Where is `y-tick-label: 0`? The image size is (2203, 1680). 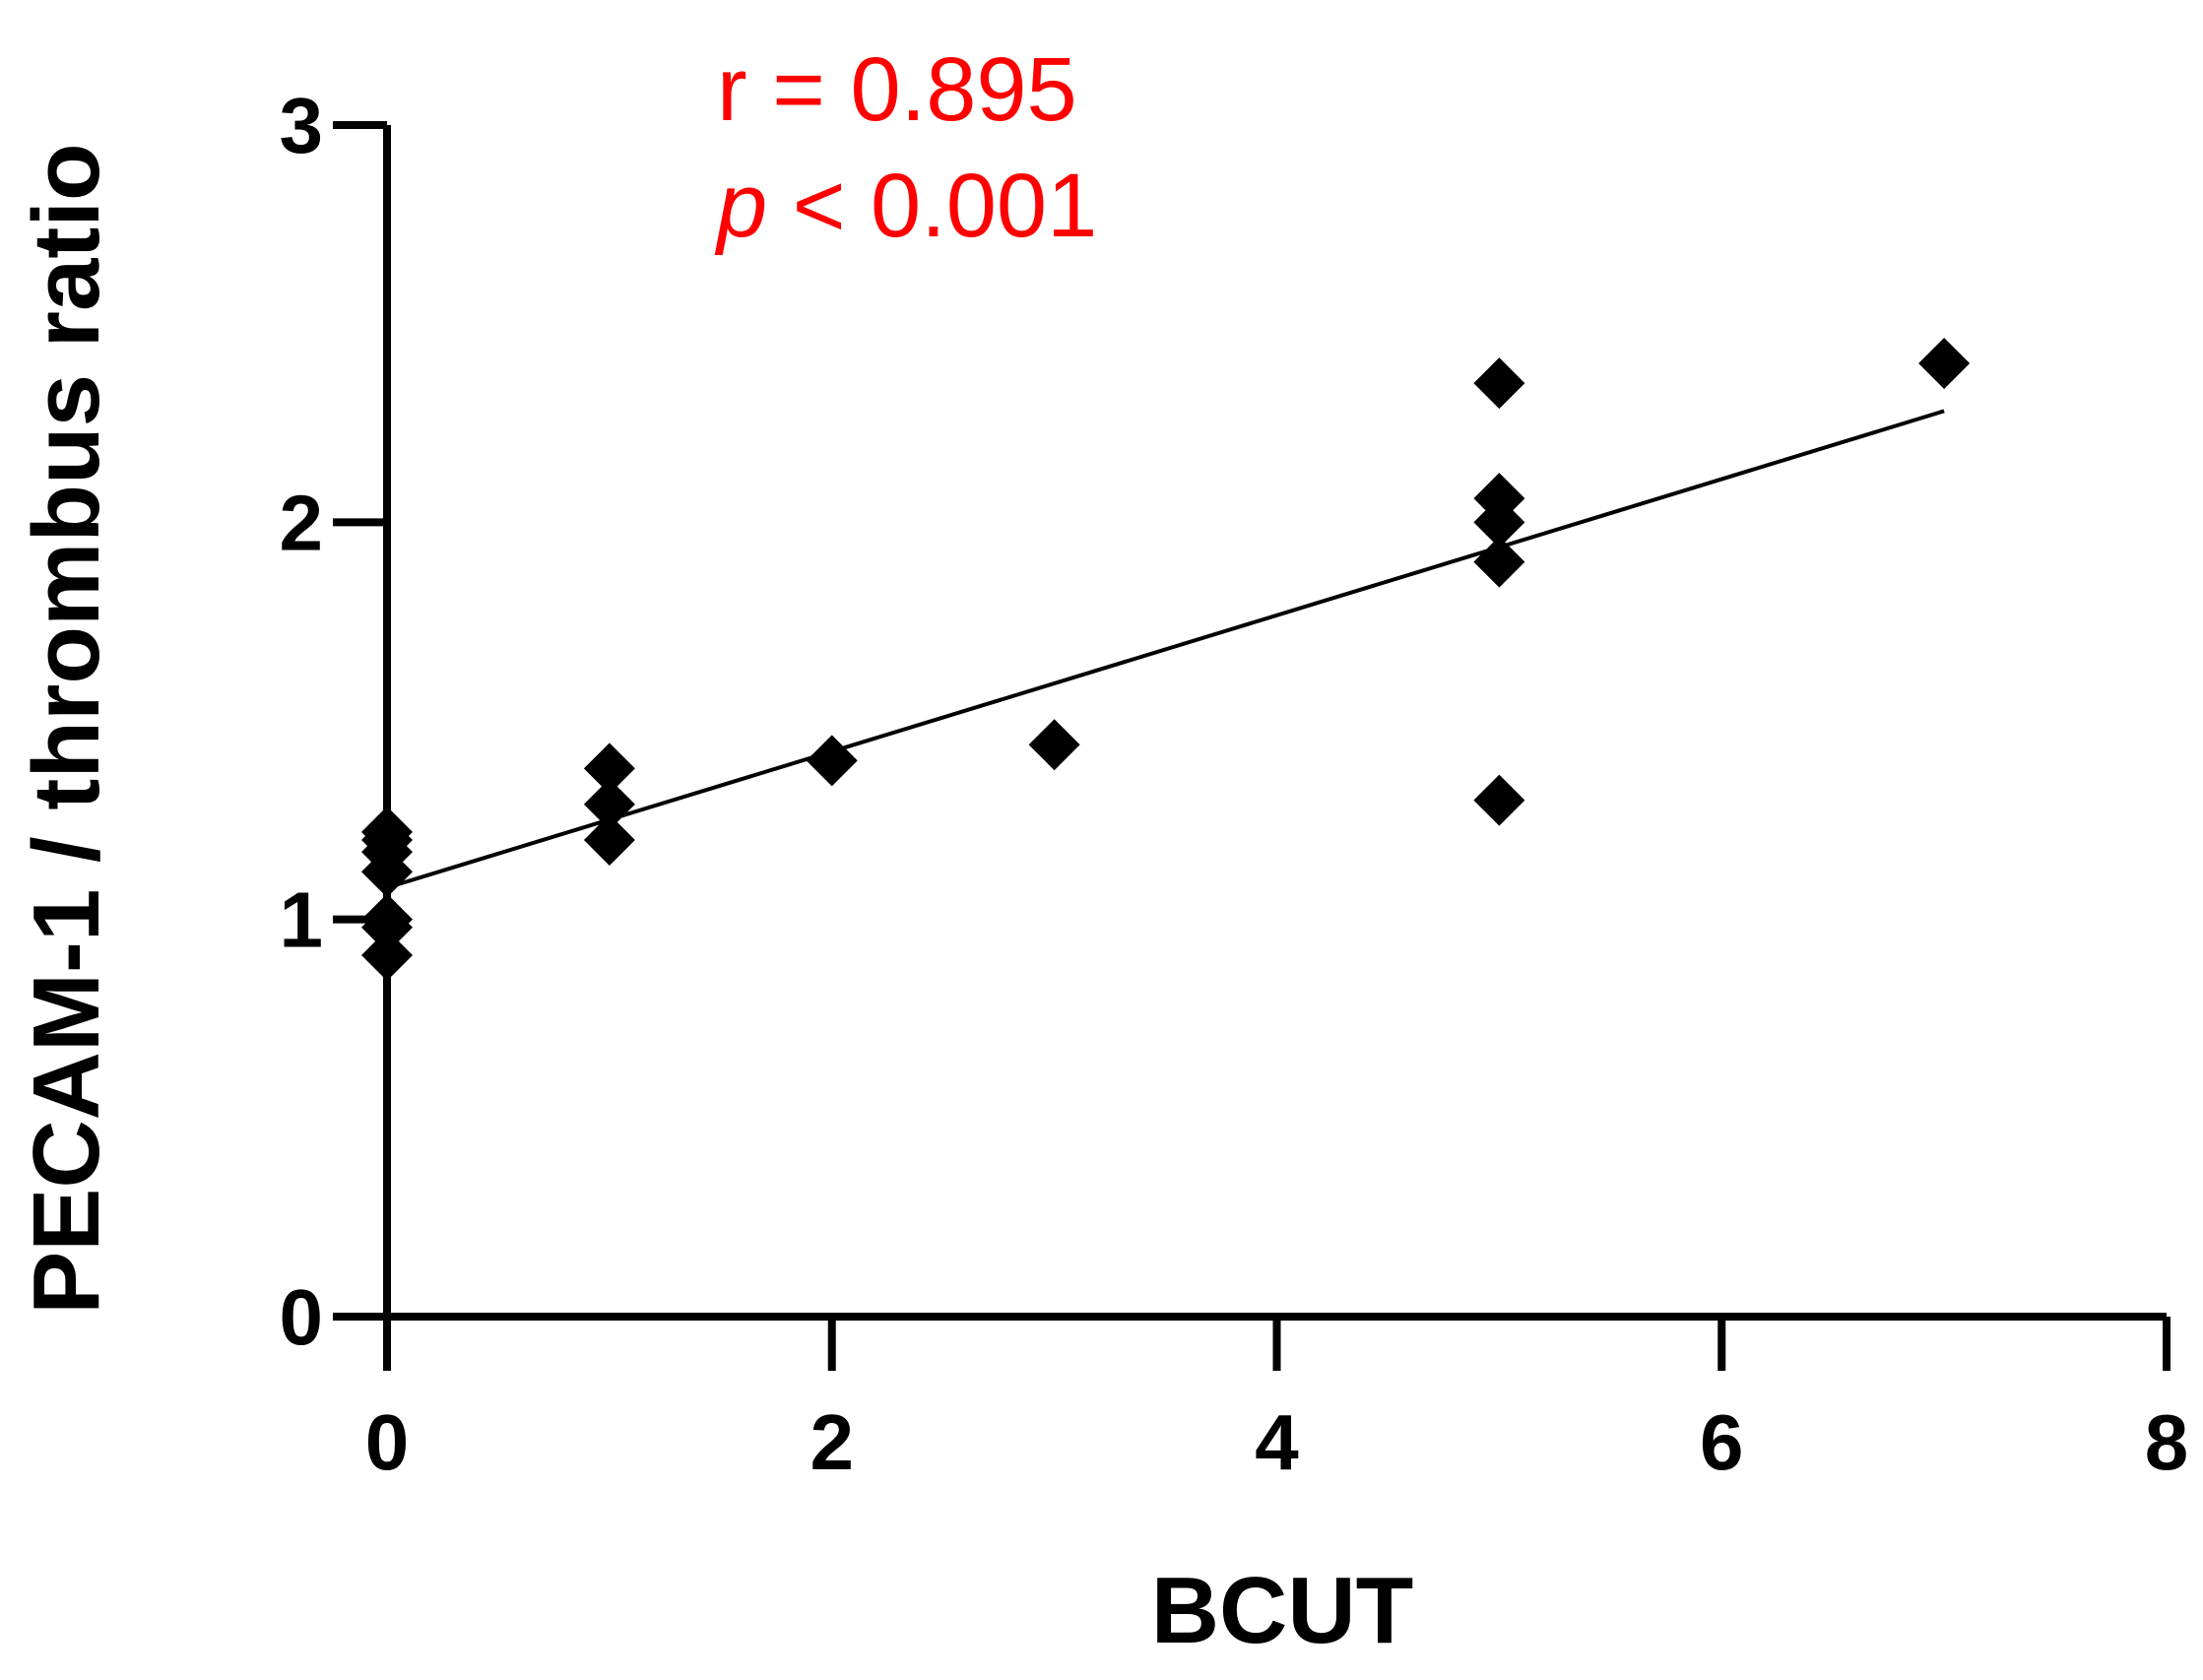
y-tick-label: 0 is located at coordinates (302, 1317).